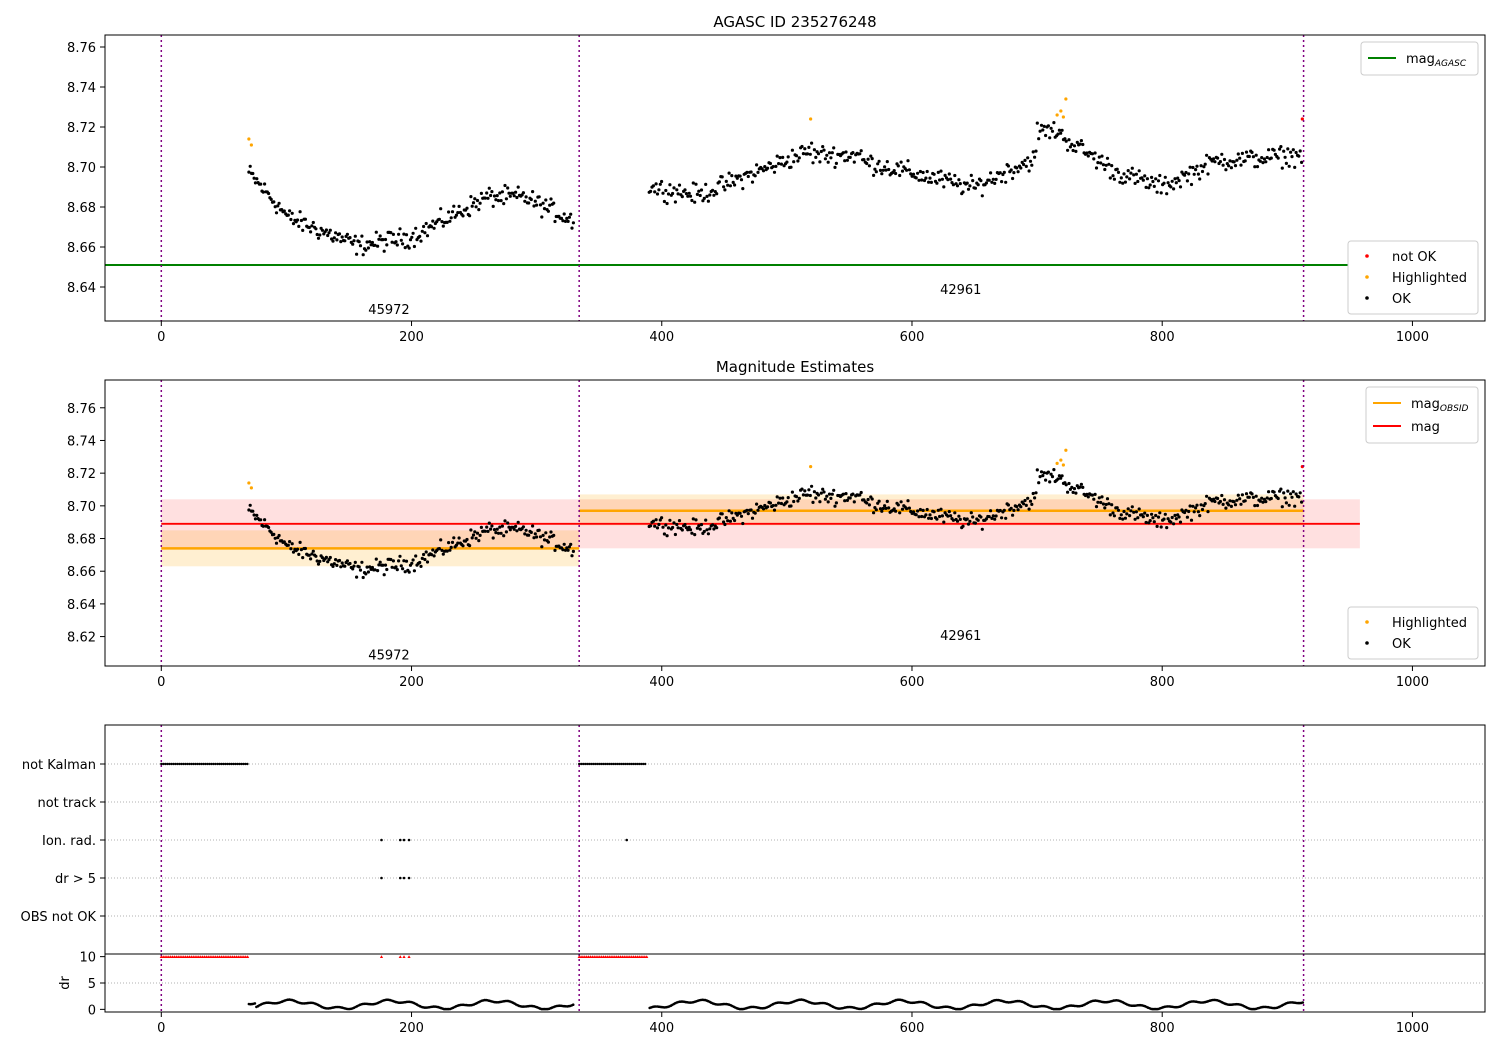 Image resolution: width=1500 pixels, height=1054 pixels. Describe the element at coordinates (912, 337) in the screenshot. I see `agasc-xtick-label: 600` at that location.